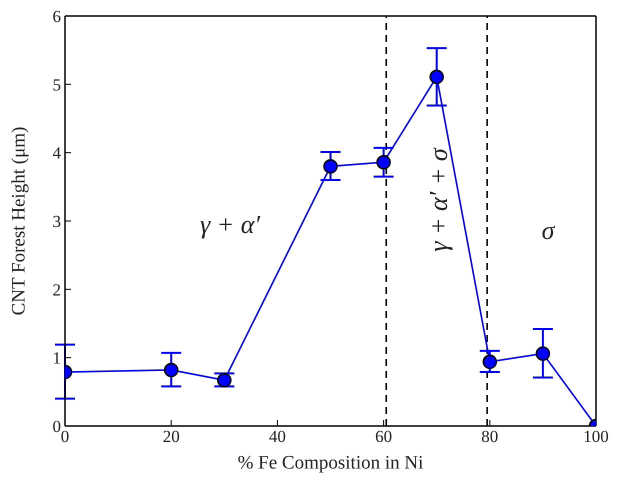 Image resolution: width=620 pixels, height=484 pixels. Describe the element at coordinates (56, 222) in the screenshot. I see `y-tick-label: 3` at that location.